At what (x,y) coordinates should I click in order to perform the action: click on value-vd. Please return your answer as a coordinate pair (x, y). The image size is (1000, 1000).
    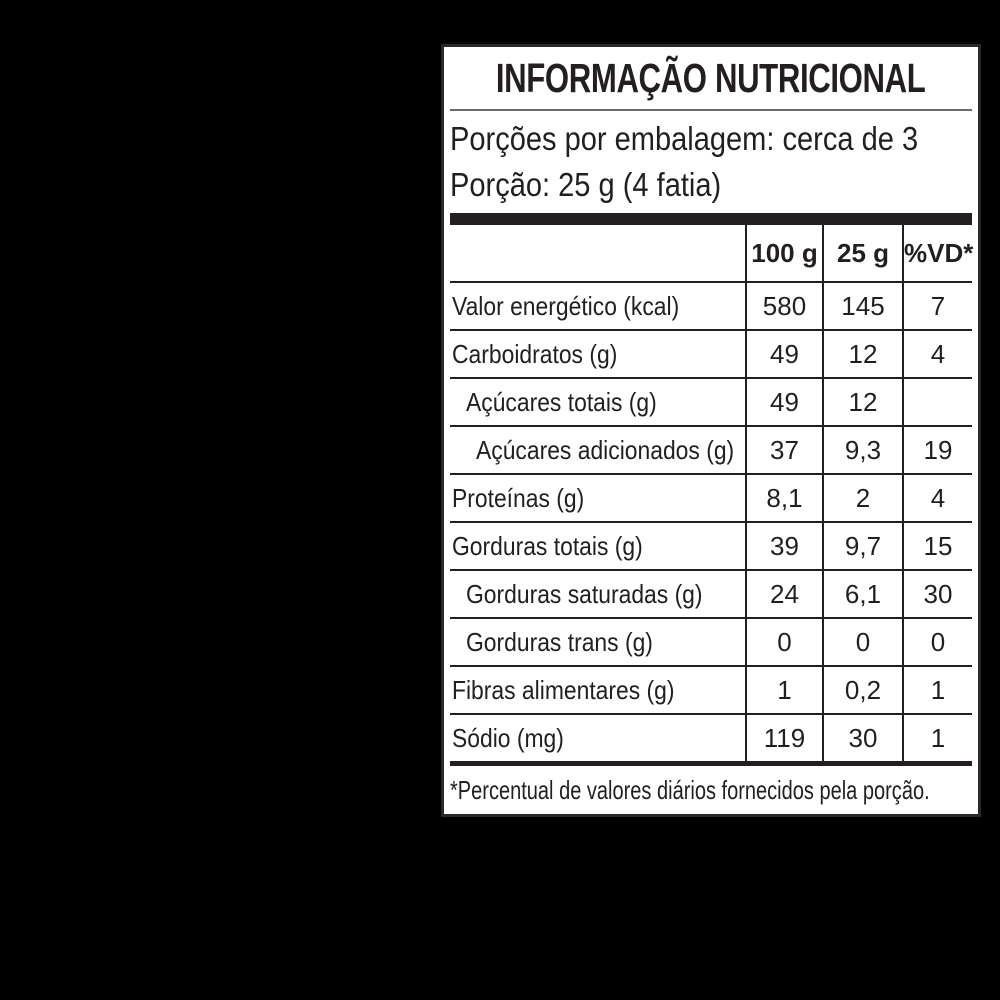
    Looking at the image, I should click on (937, 401).